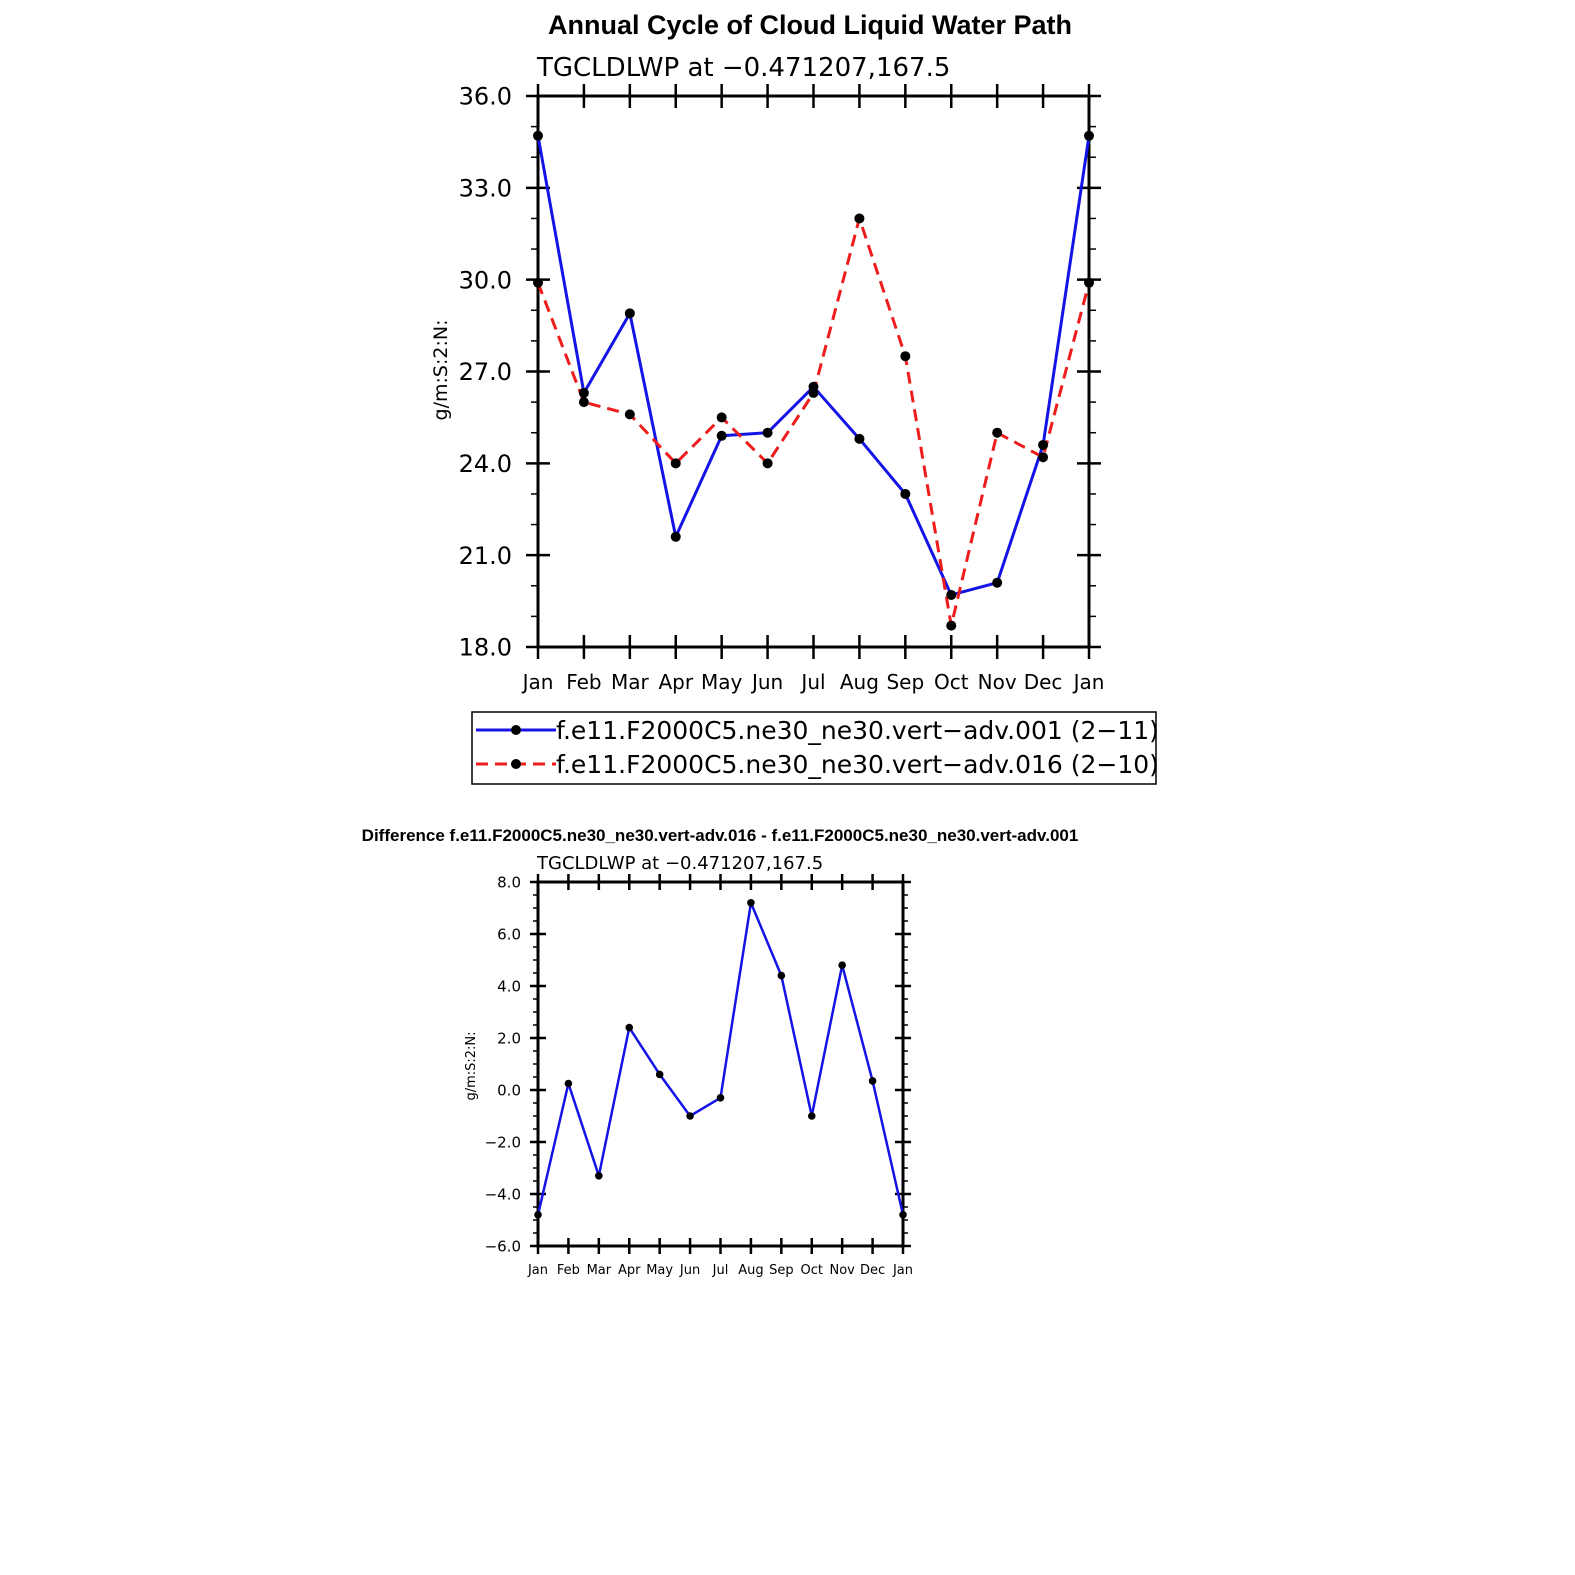  I want to click on legend-box, so click(814, 748).